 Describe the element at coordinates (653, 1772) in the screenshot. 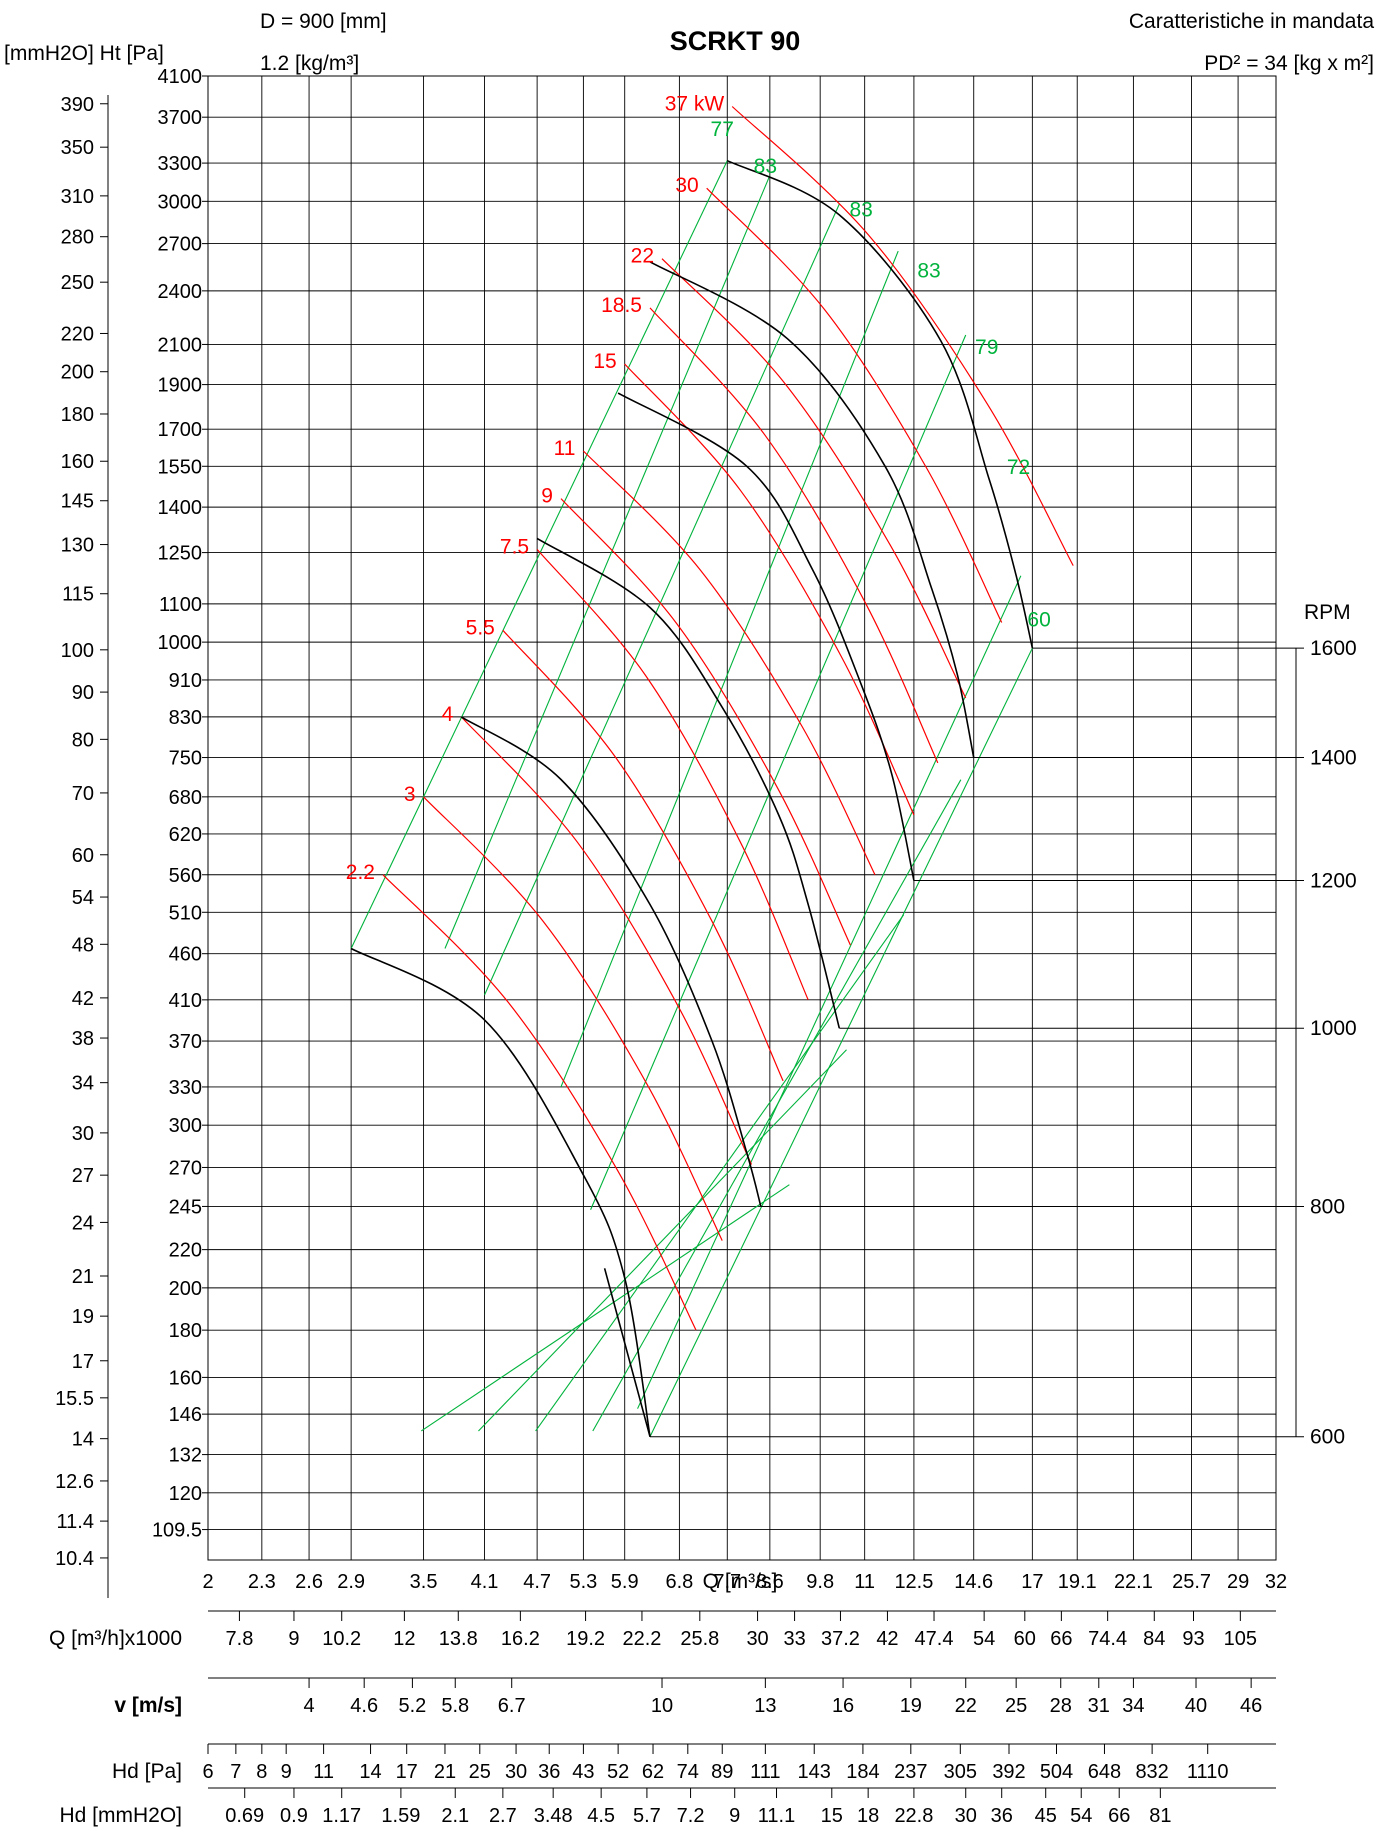

I see `table-value: 62` at that location.